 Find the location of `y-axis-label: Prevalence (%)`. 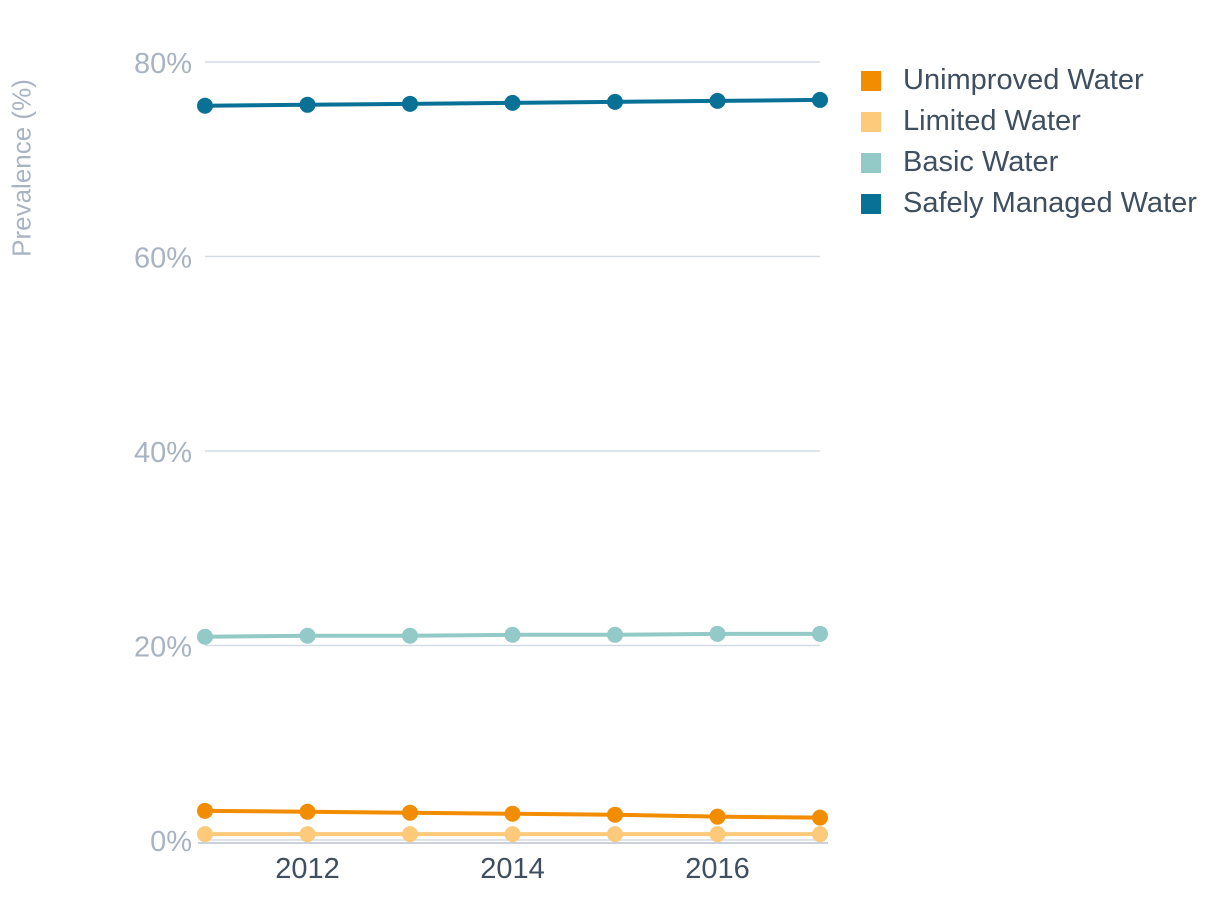

y-axis-label: Prevalence (%) is located at coordinates (21, 167).